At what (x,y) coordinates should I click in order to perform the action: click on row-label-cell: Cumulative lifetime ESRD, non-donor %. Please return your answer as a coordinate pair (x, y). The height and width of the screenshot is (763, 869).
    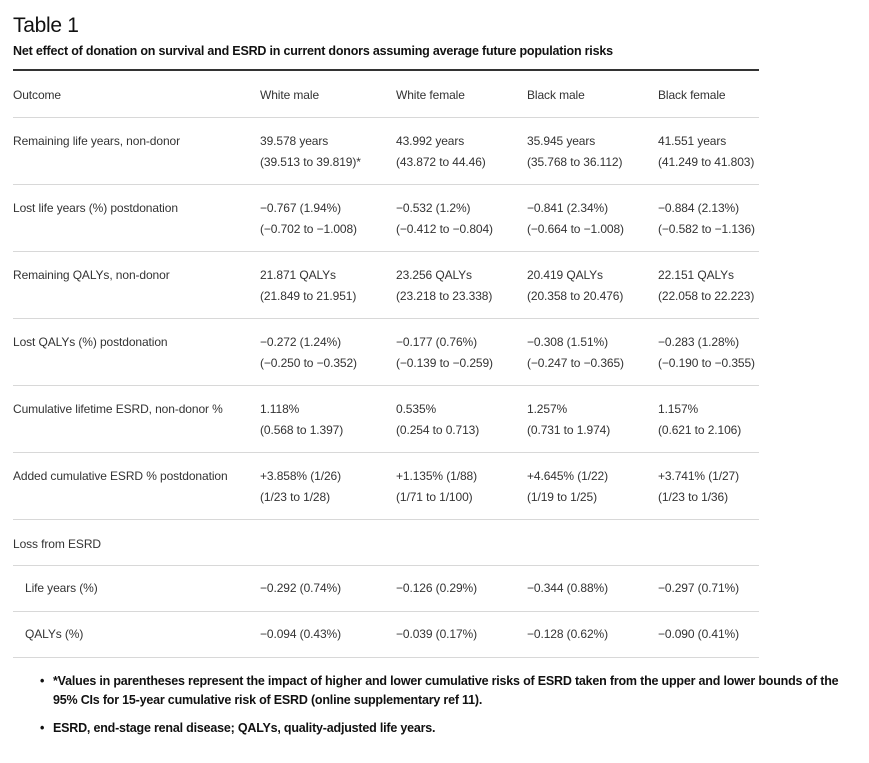
    Looking at the image, I should click on (136, 419).